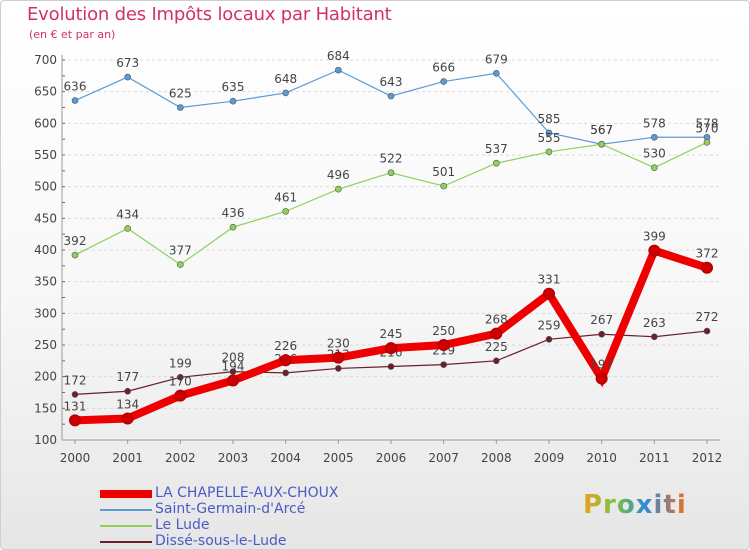 The image size is (750, 550). I want to click on data-label: 648, so click(285, 79).